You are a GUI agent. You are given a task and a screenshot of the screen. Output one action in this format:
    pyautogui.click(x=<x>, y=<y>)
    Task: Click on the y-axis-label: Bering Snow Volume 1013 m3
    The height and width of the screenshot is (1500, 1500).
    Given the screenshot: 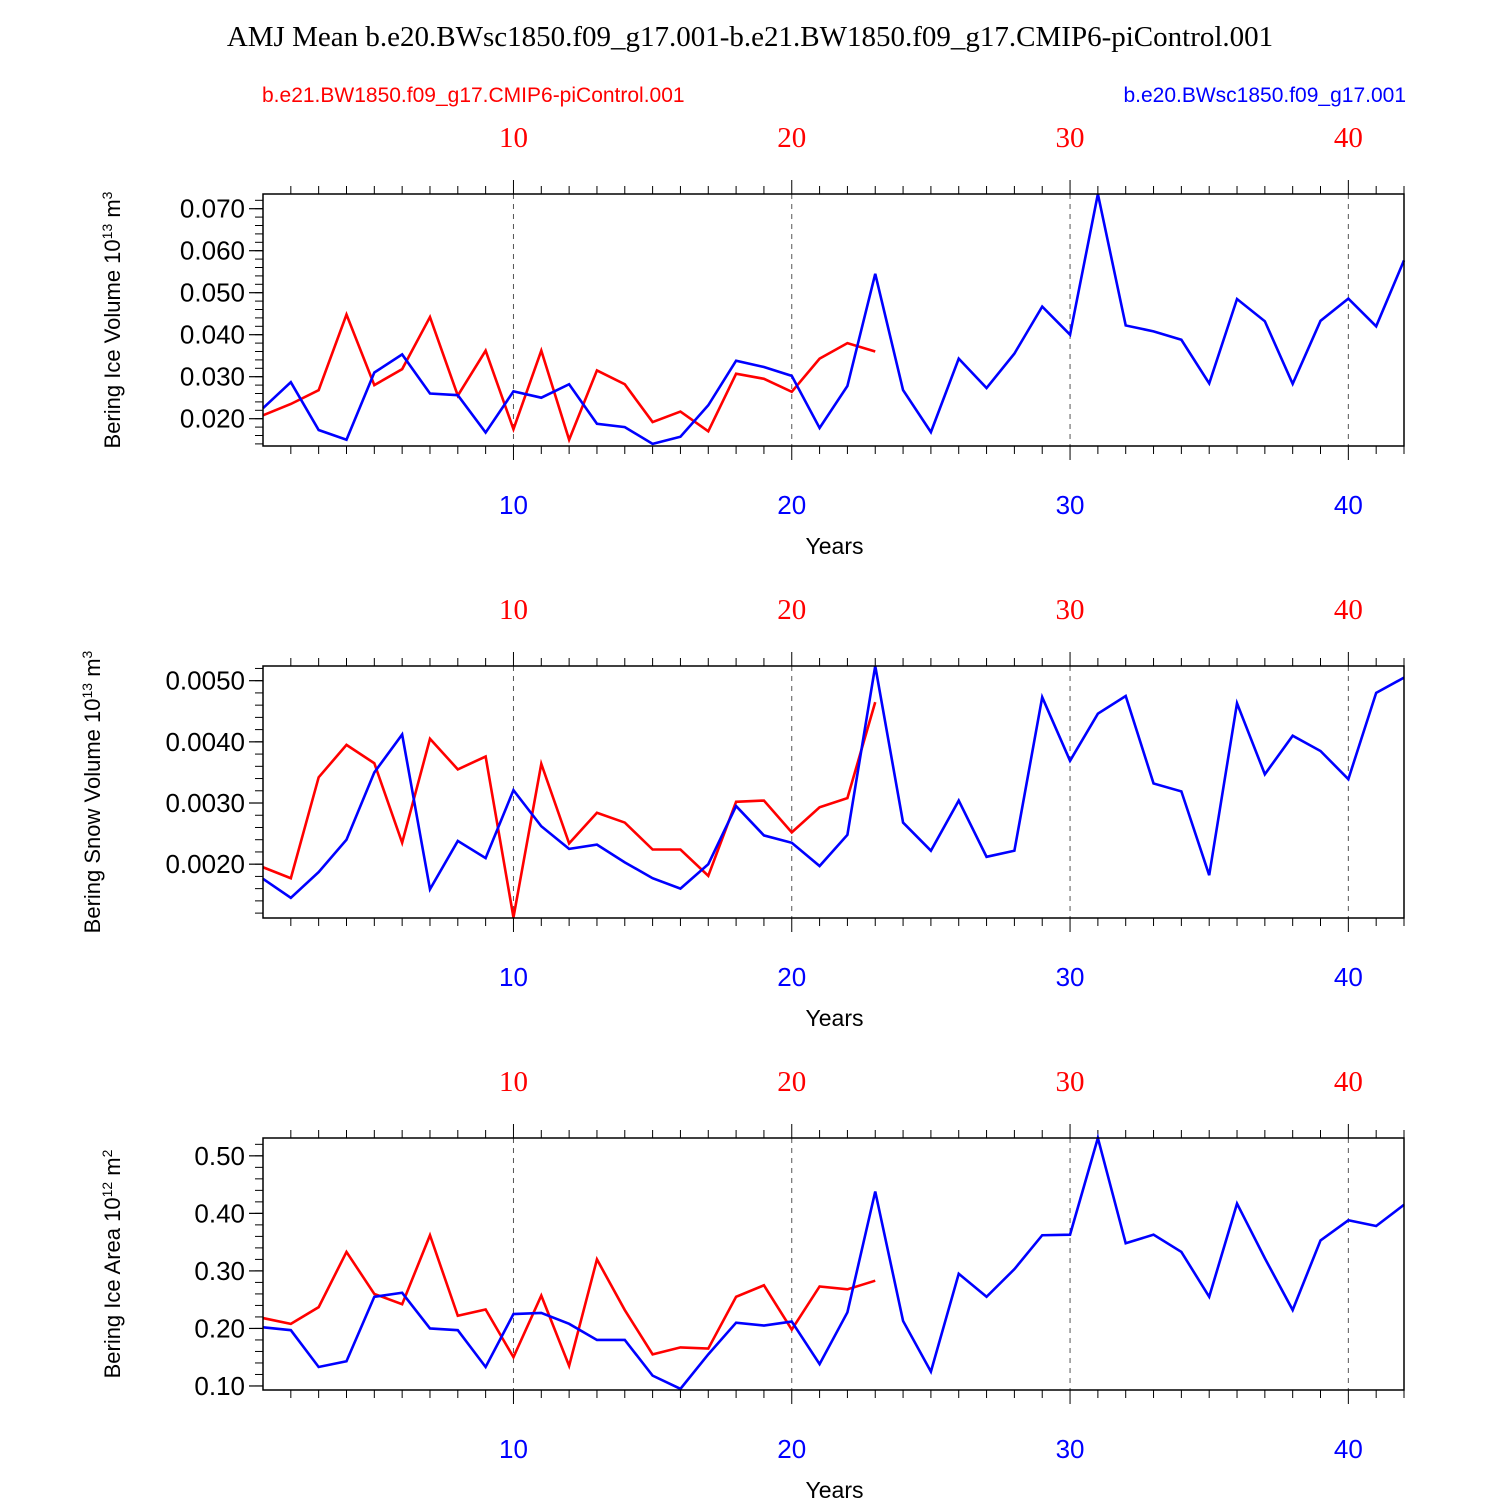 What is the action you would take?
    pyautogui.click(x=92, y=791)
    